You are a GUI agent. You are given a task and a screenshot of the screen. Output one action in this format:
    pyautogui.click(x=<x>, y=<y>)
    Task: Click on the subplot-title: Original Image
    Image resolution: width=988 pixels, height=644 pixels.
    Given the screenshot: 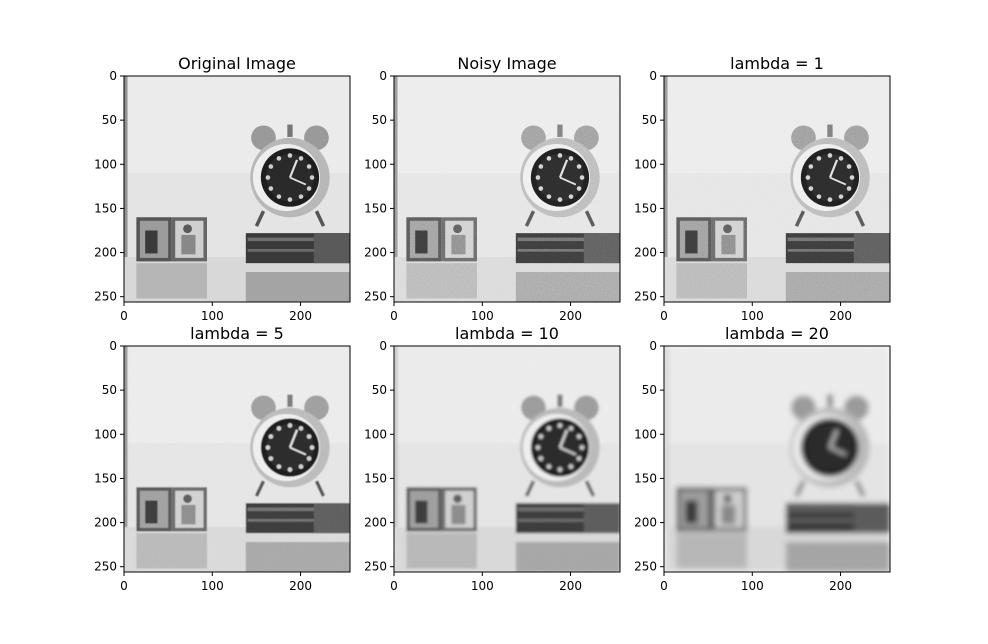 What is the action you would take?
    pyautogui.click(x=237, y=63)
    